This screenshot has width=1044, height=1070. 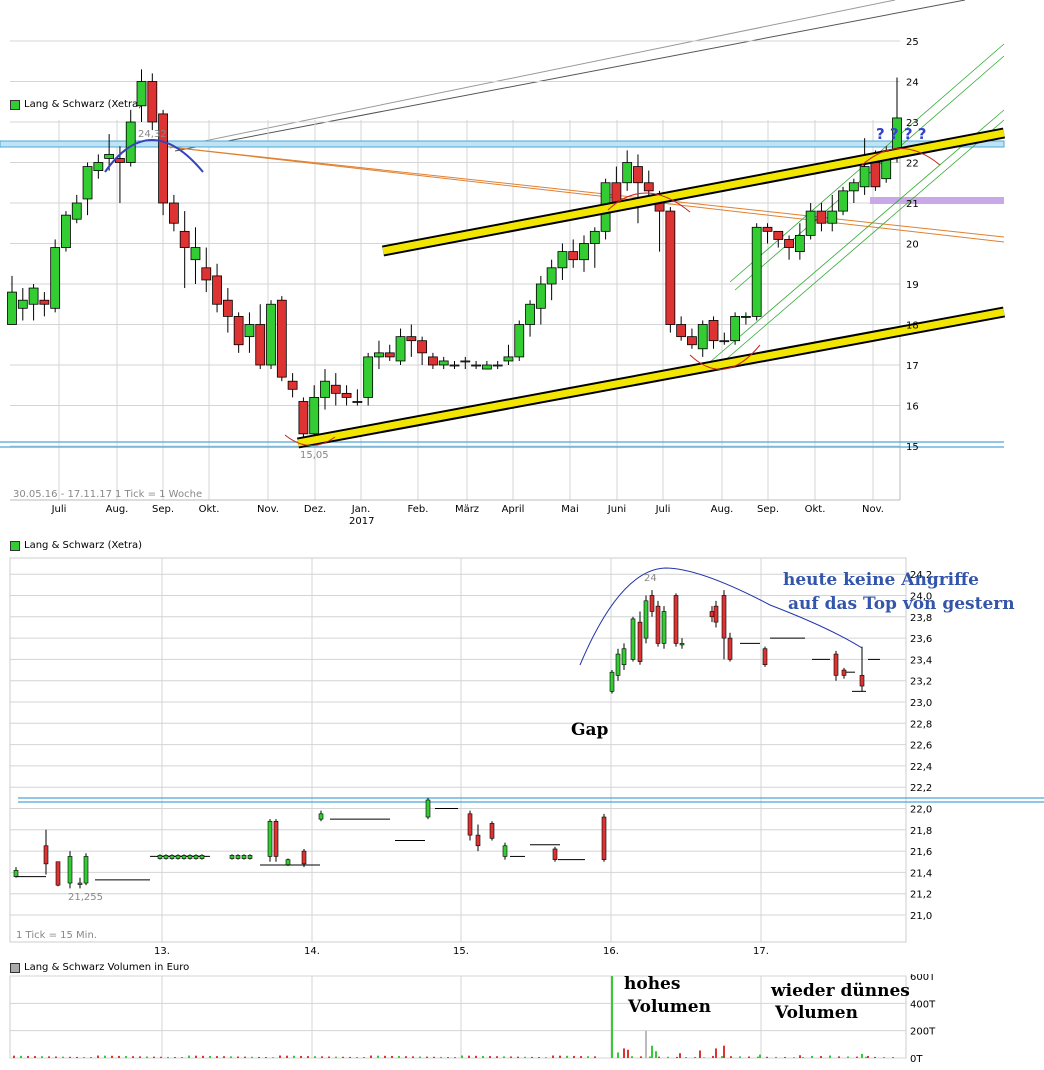 I want to click on y-tick-label: 22,6, so click(x=921, y=746).